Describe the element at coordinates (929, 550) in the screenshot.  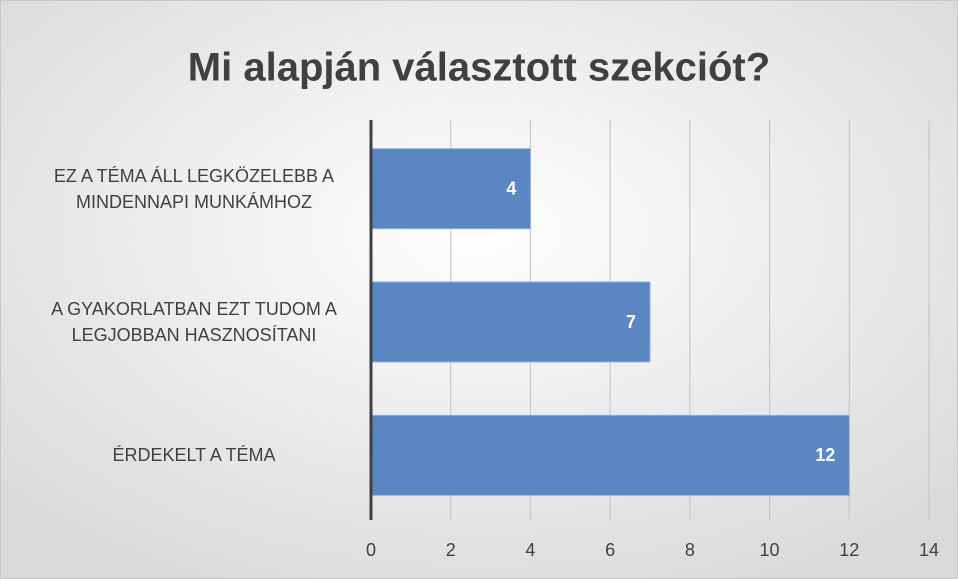
I see `x-tick-label: 14` at that location.